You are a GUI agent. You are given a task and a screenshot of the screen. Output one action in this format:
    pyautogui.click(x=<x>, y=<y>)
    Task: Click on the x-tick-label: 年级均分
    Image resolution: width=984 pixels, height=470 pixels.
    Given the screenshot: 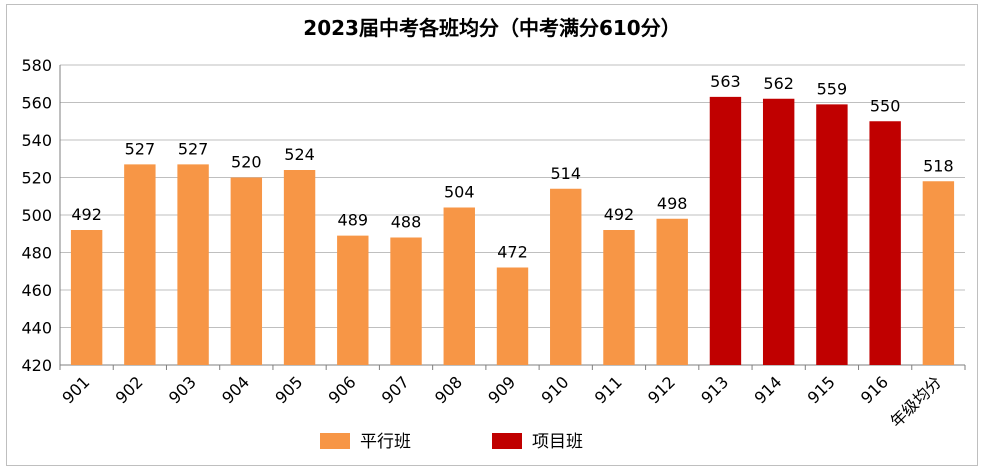 What is the action you would take?
    pyautogui.click(x=916, y=401)
    